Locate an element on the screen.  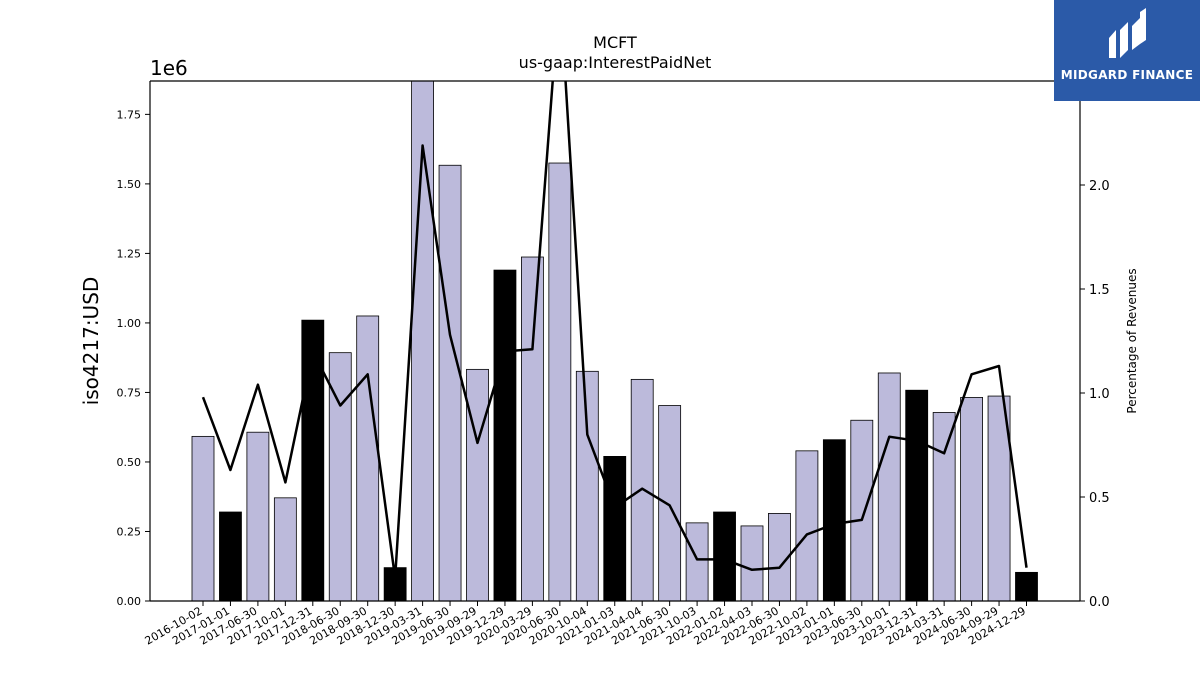
y2-axis-label: Percentage of Revenues is located at coordinates (1132, 340).